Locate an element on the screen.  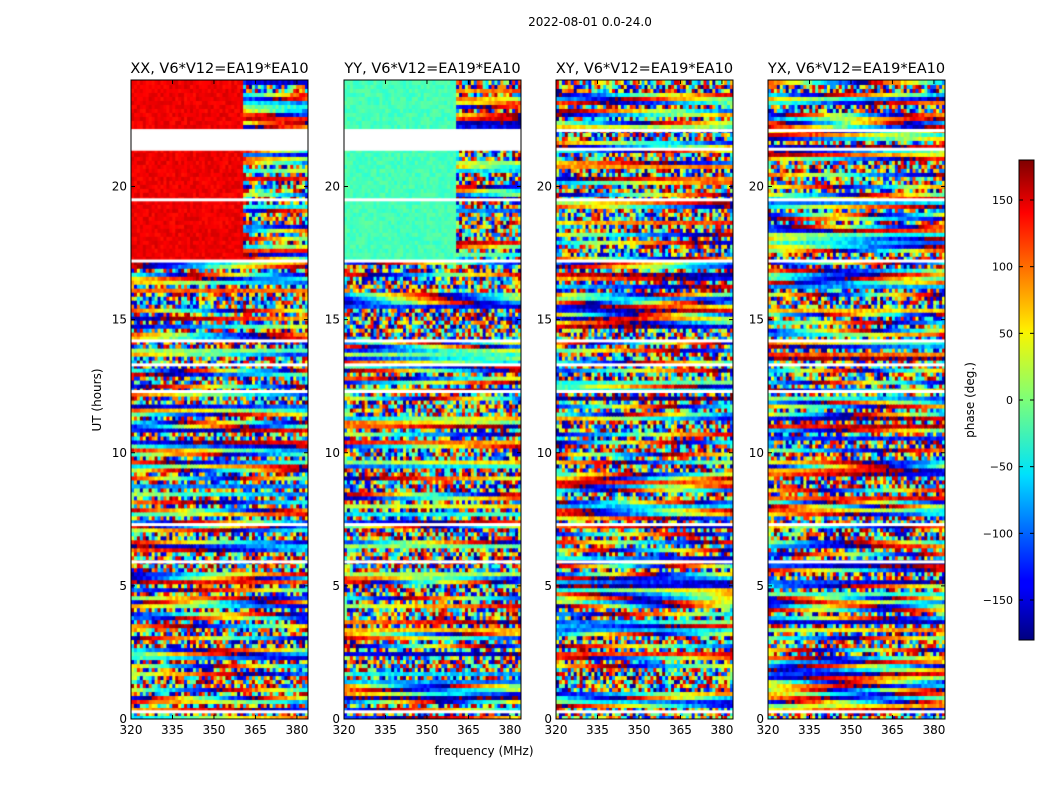
colorbar: 150 100 50 0 −50 −100 −150 phase (deg.) is located at coordinates (999, 400).